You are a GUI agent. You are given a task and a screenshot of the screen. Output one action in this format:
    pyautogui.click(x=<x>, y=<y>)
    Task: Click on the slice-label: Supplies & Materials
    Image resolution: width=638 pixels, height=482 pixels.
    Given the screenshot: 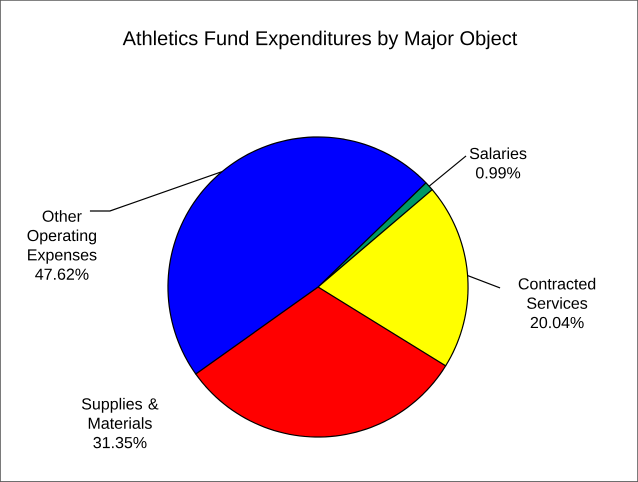 What is the action you would take?
    pyautogui.click(x=120, y=413)
    